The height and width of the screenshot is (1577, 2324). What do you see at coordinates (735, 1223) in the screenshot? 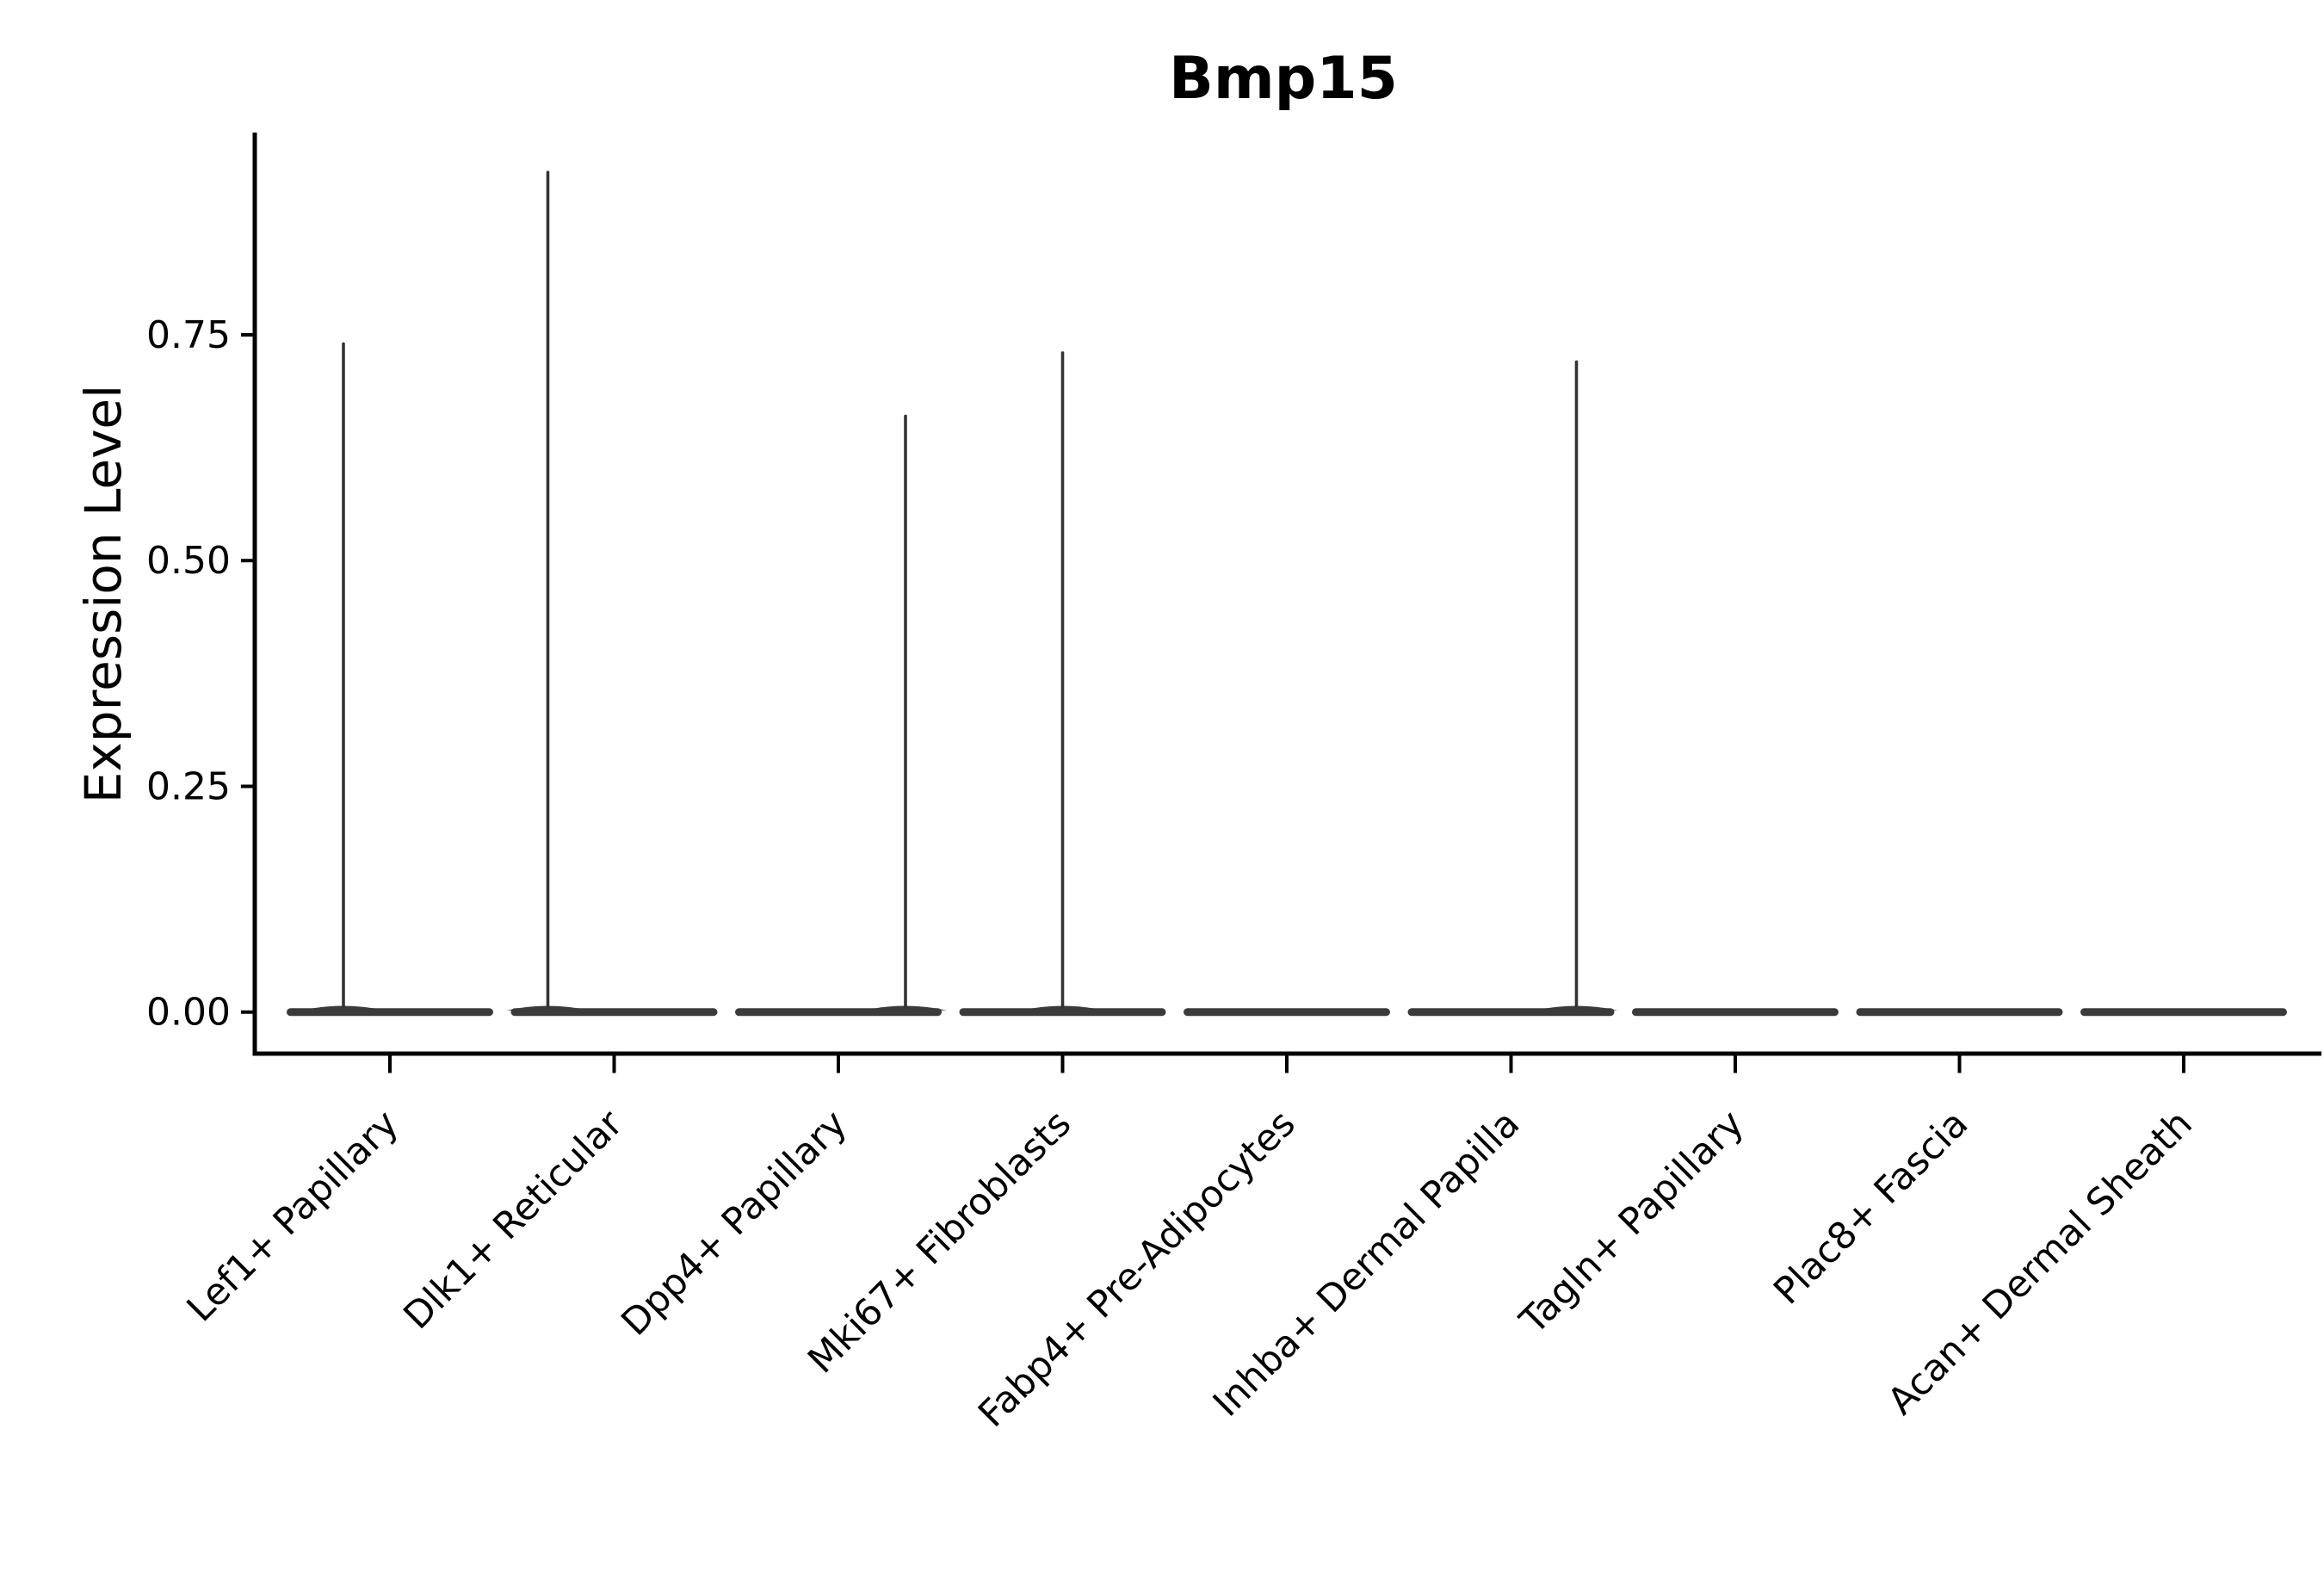
I see `x-tick-label: Dpp4+ Papillary` at bounding box center [735, 1223].